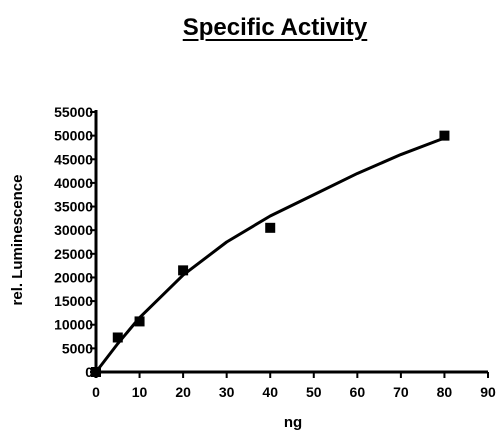  I want to click on x-tick-label: 70, so click(401, 392).